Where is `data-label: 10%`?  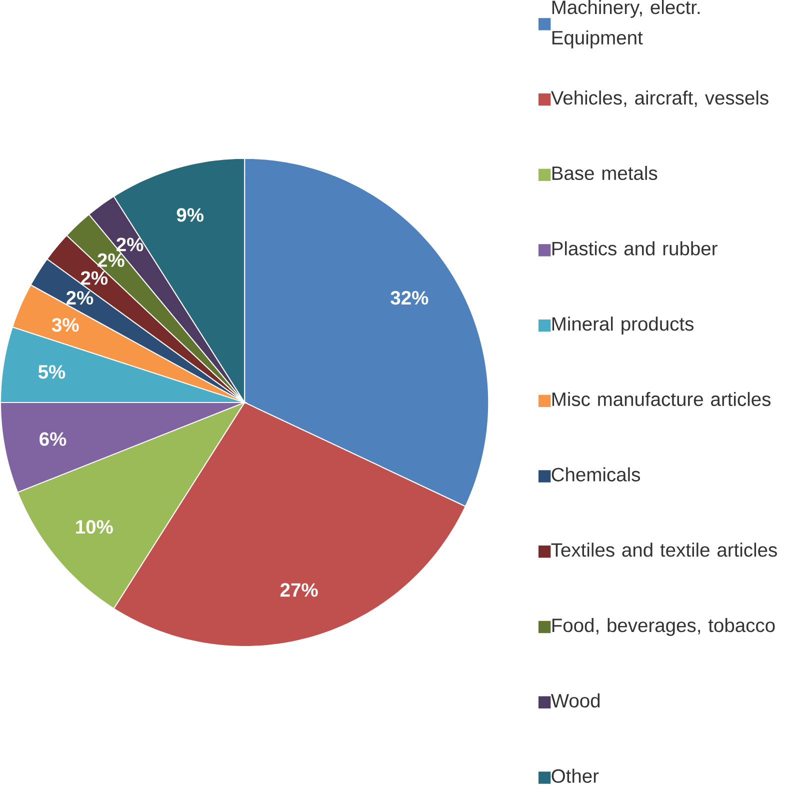 data-label: 10% is located at coordinates (94, 527).